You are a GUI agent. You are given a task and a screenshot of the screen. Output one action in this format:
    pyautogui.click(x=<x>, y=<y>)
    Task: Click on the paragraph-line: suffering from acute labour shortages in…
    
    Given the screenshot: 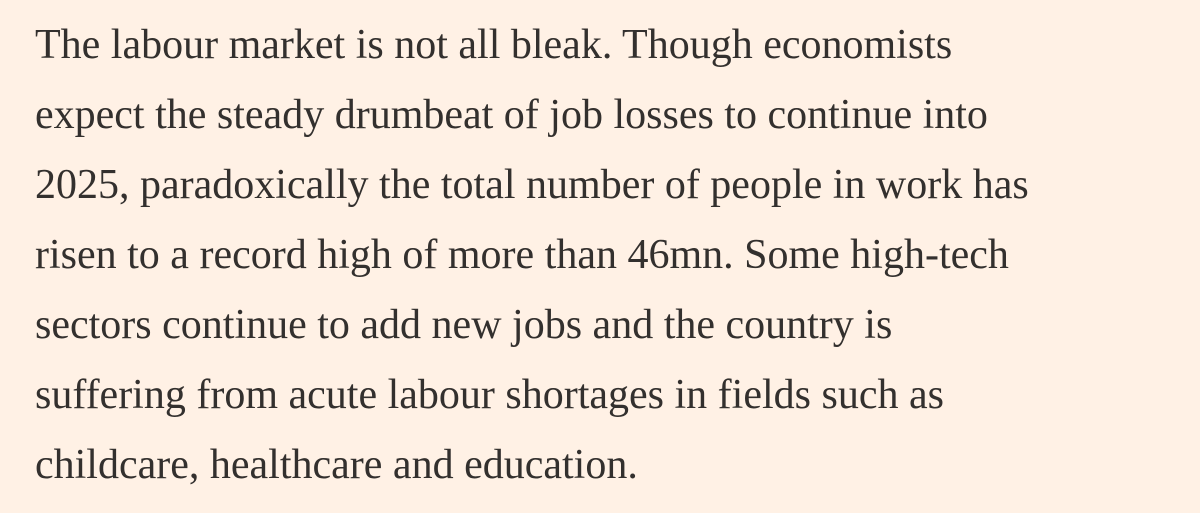 What is the action you would take?
    pyautogui.click(x=489, y=395)
    